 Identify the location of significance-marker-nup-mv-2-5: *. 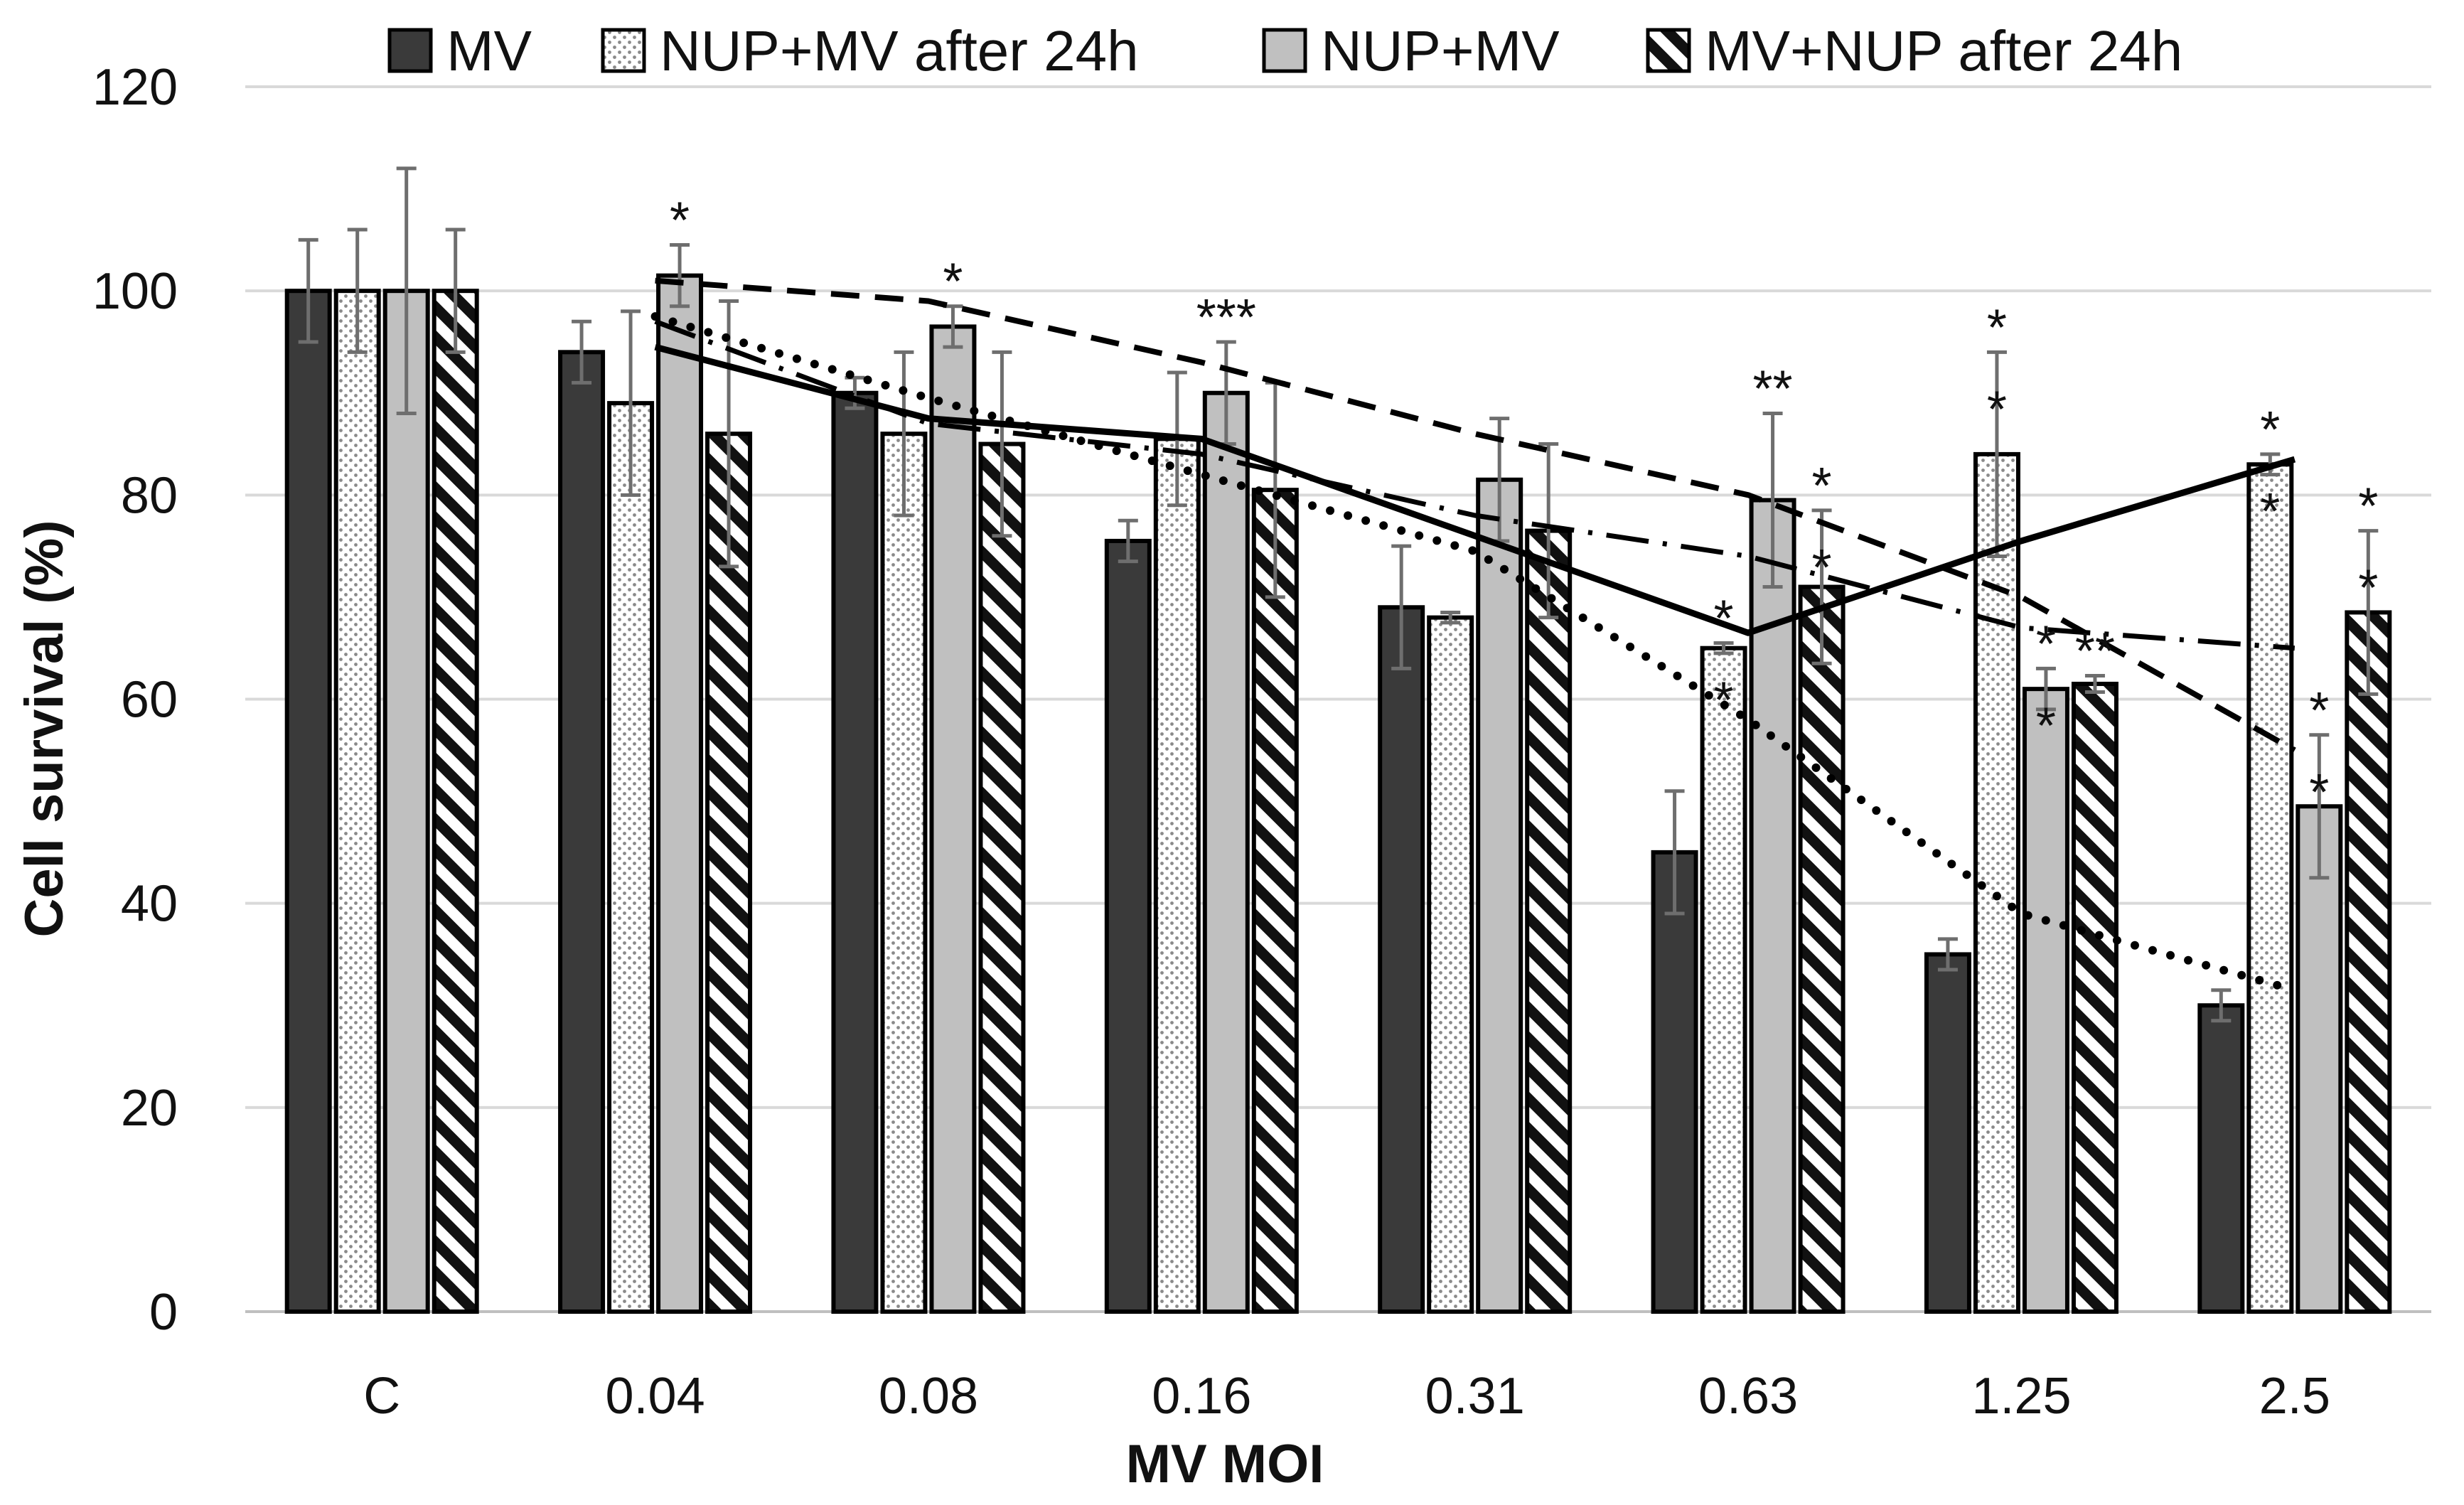
(2319, 792).